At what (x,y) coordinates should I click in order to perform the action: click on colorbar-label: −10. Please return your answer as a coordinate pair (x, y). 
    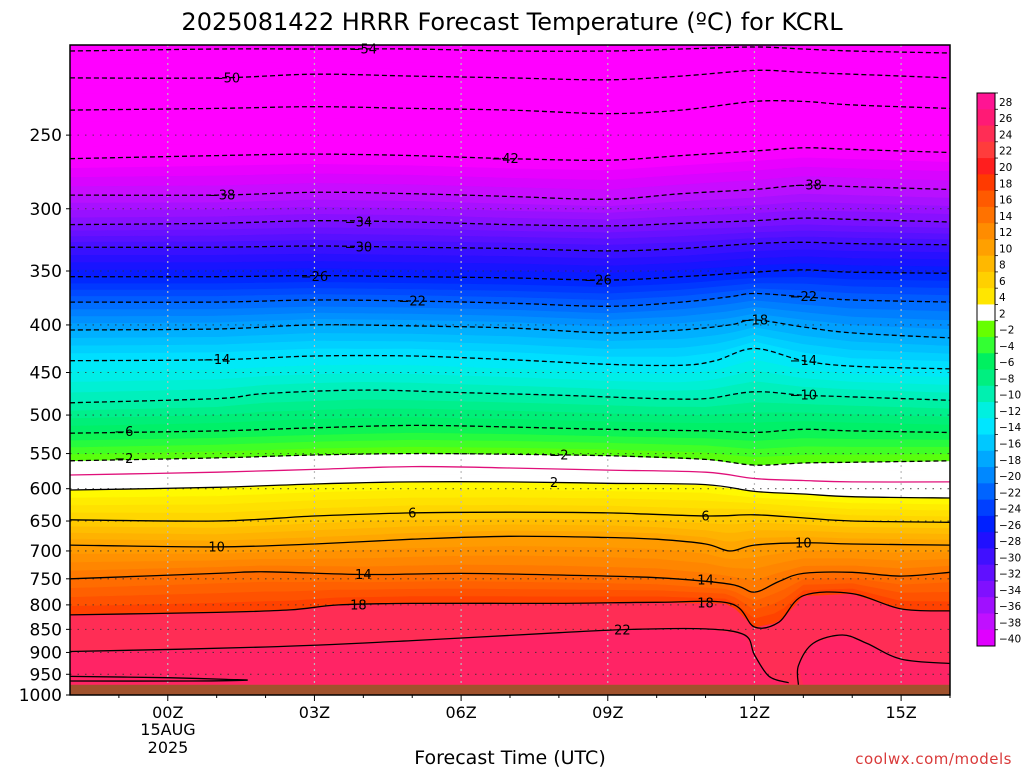
    Looking at the image, I should click on (1010, 396).